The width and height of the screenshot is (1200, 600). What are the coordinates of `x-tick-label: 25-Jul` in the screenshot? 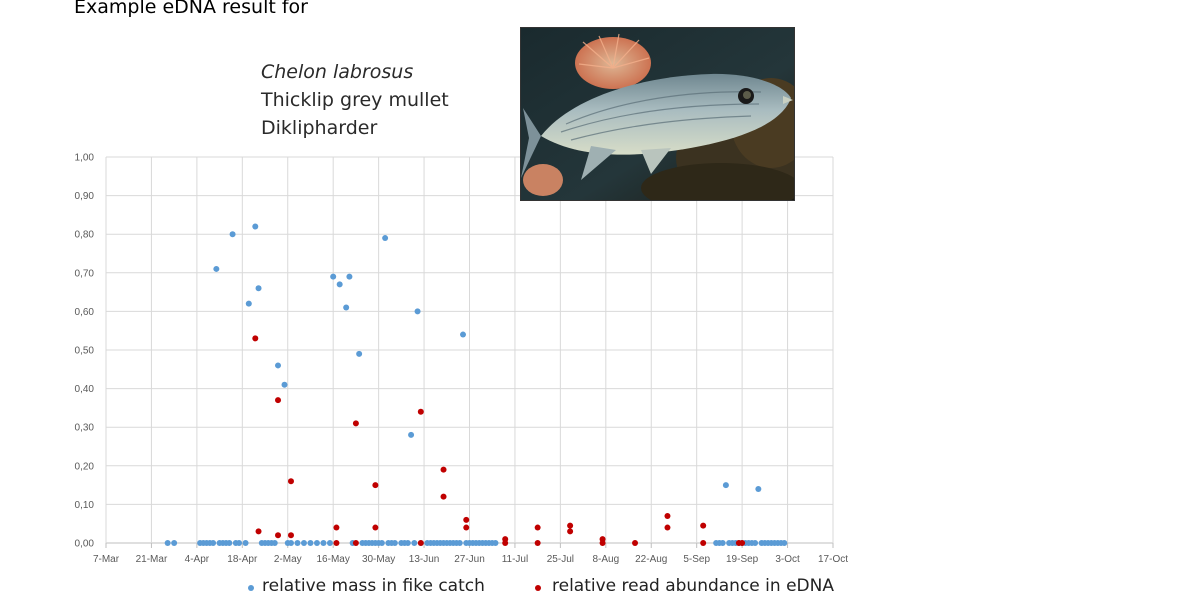 It's located at (560, 559).